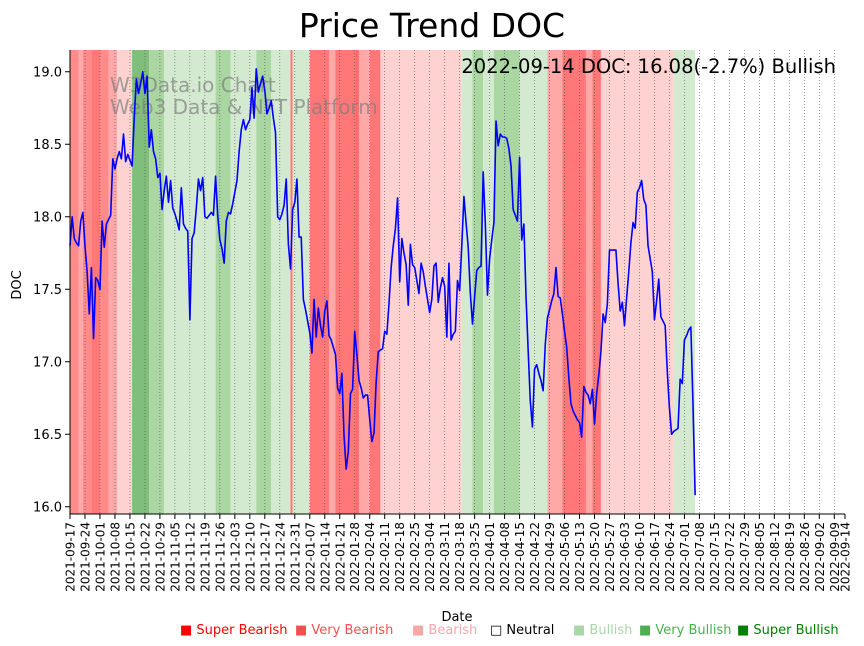 The image size is (864, 646). Describe the element at coordinates (47, 507) in the screenshot. I see `y-tick-label: 16.0` at that location.